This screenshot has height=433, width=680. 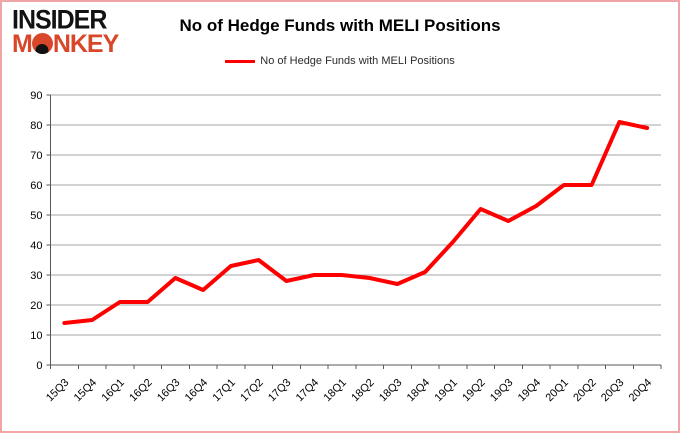 I want to click on x-axis-label: 20Q4, so click(x=641, y=391).